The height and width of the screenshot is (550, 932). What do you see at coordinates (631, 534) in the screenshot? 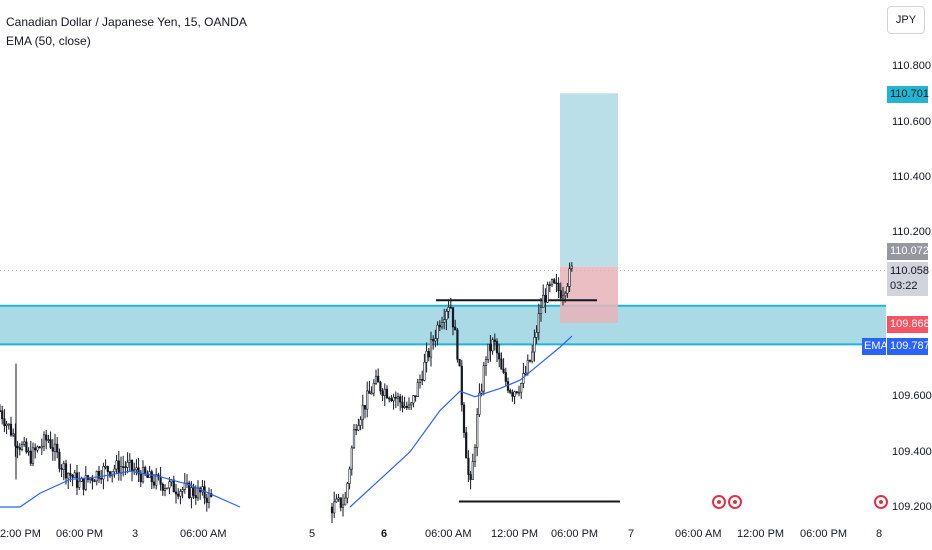
I see `time-tick-label: 7` at bounding box center [631, 534].